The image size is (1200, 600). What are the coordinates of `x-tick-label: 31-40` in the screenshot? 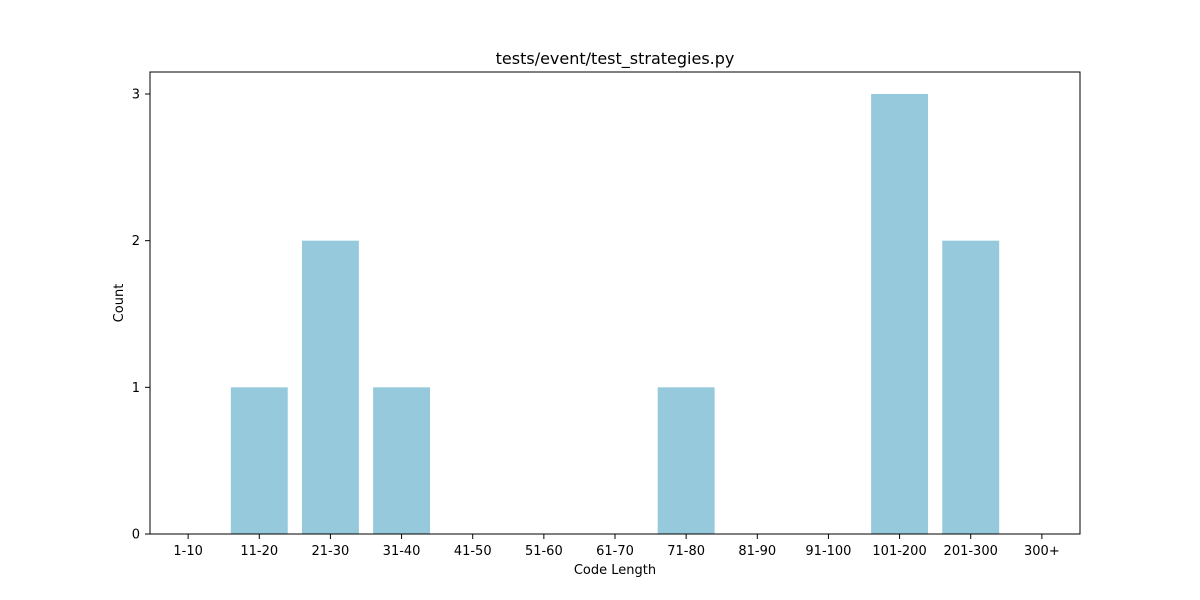 It's located at (402, 551).